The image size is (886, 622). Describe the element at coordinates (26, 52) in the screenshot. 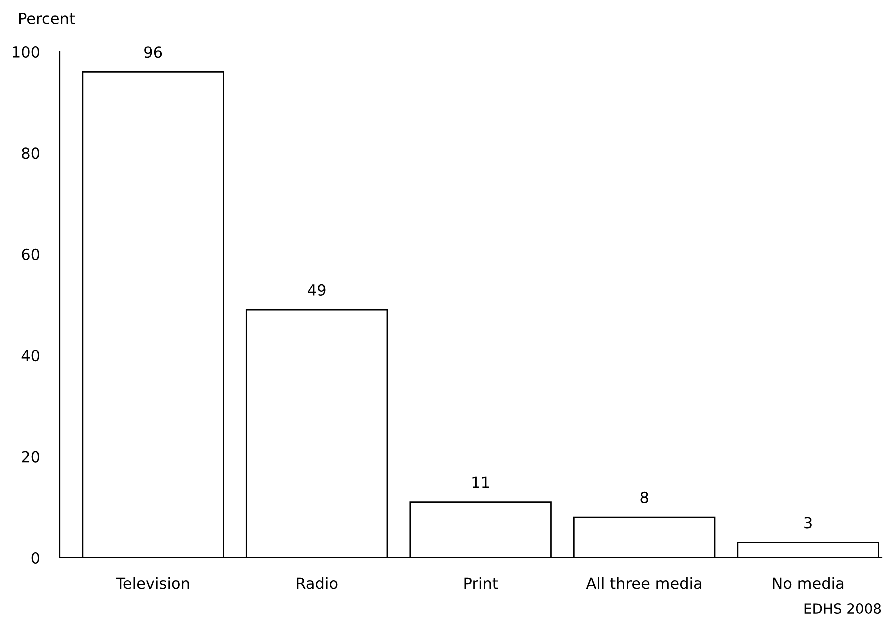

I see `y-tick-label: 100` at that location.